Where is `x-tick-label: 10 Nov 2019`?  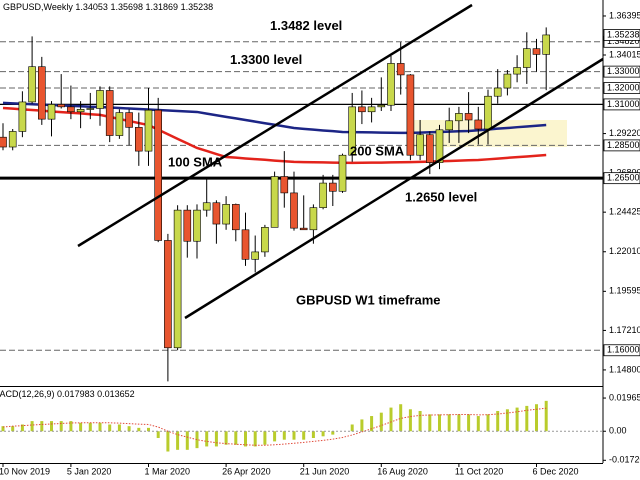 x-tick-label: 10 Nov 2019 is located at coordinates (25, 471).